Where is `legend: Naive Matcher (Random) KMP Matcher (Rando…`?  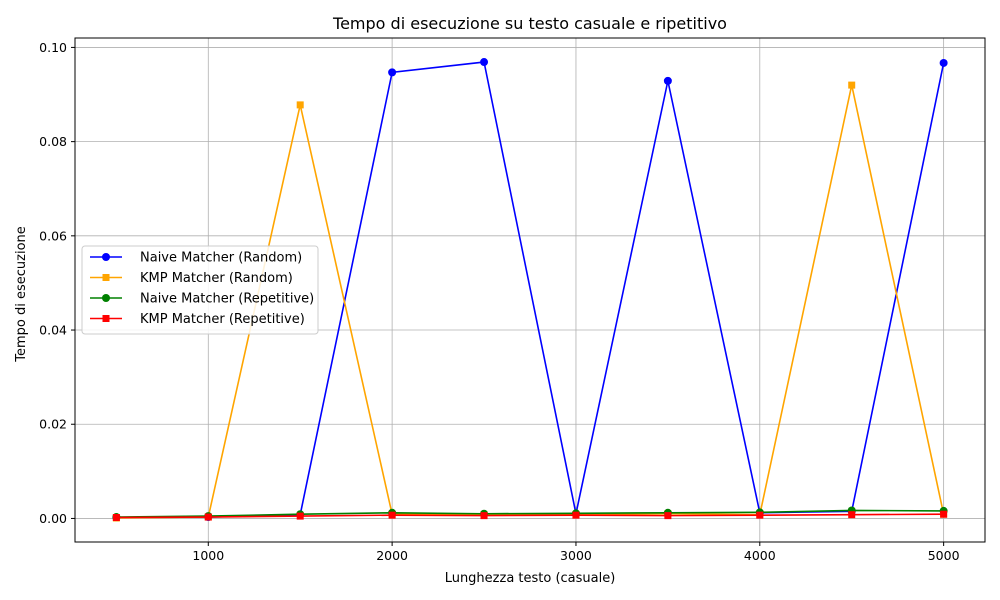 legend: Naive Matcher (Random) KMP Matcher (Rando… is located at coordinates (200, 290).